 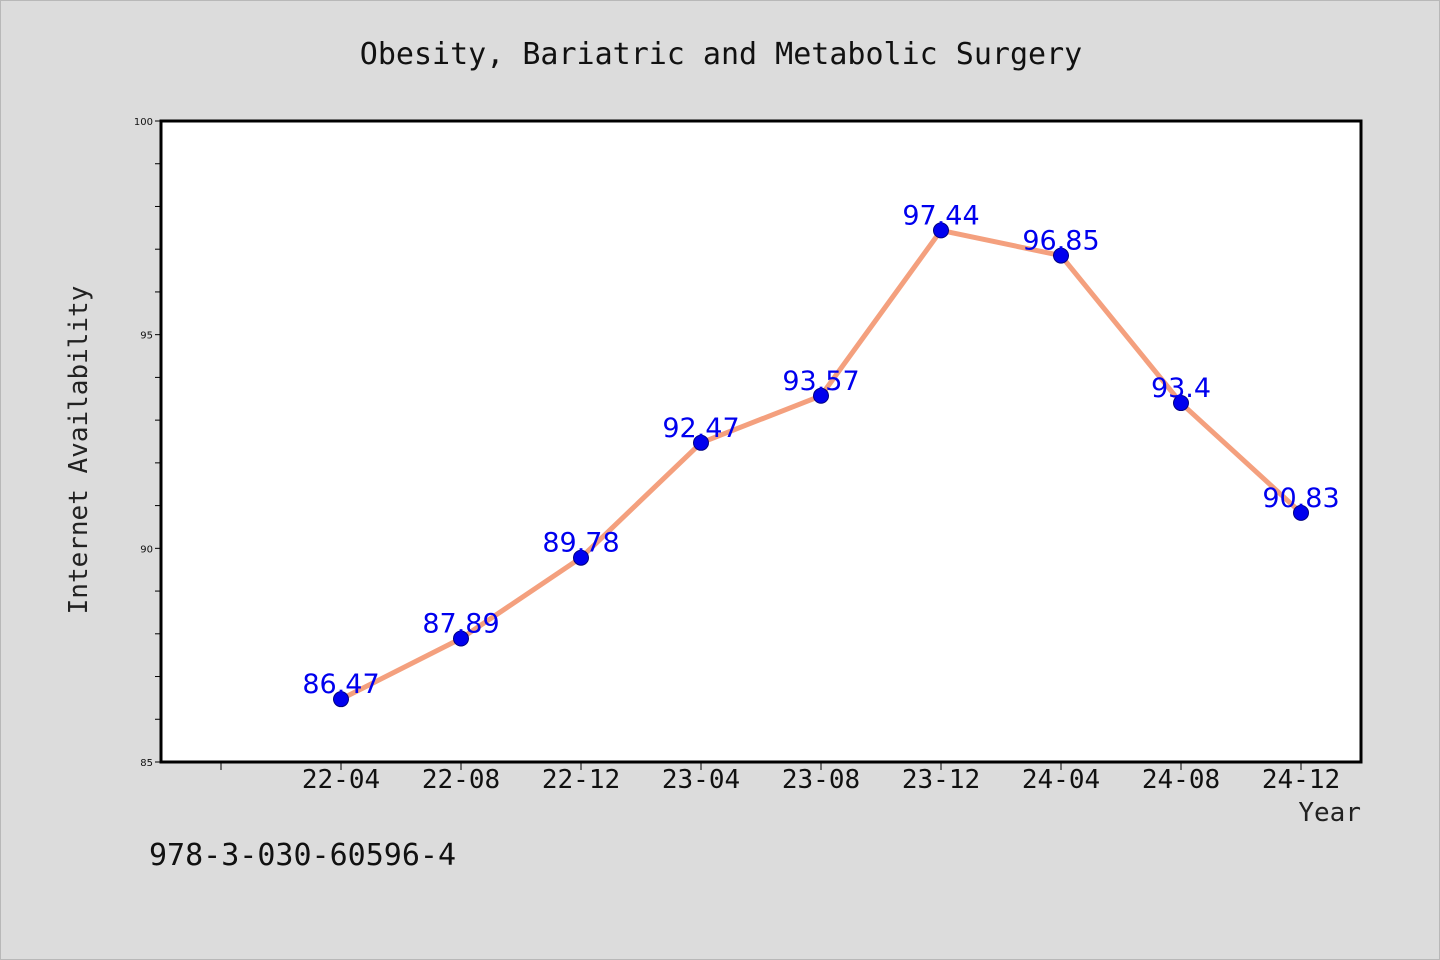 I want to click on x-tick-label: 22-04, so click(x=341, y=780).